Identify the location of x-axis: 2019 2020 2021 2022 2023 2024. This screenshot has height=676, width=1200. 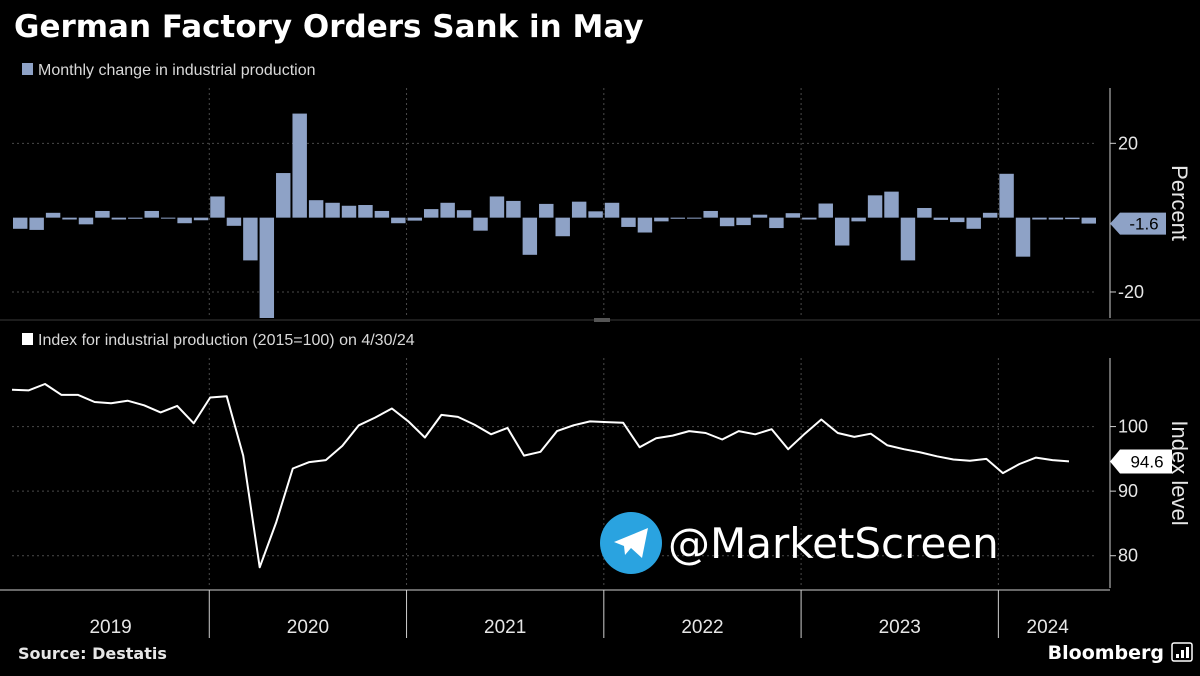
(555, 613).